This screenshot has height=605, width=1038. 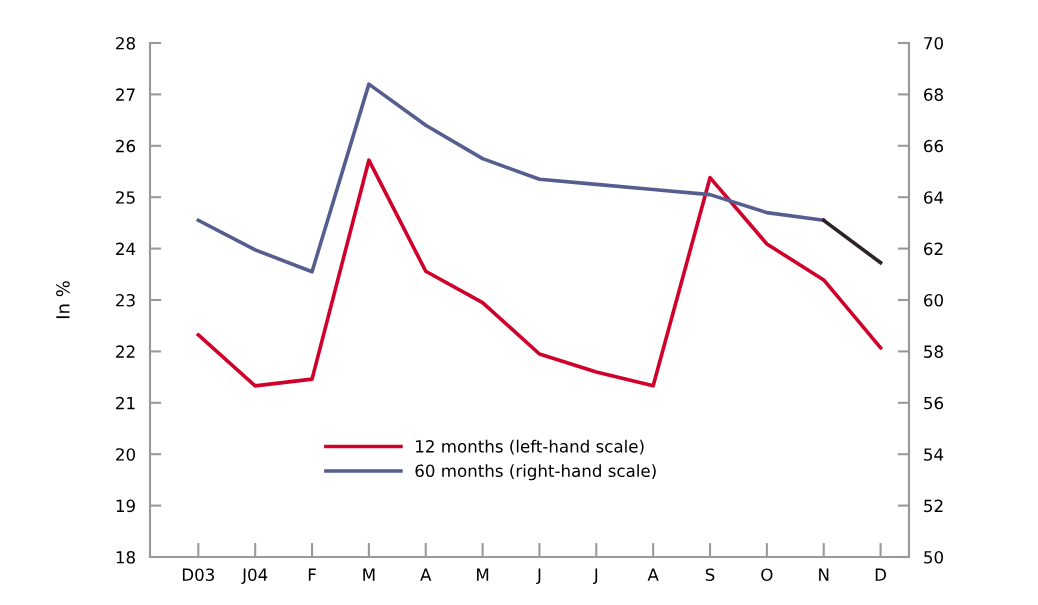 What do you see at coordinates (934, 146) in the screenshot?
I see `y2-tick-label: 66` at bounding box center [934, 146].